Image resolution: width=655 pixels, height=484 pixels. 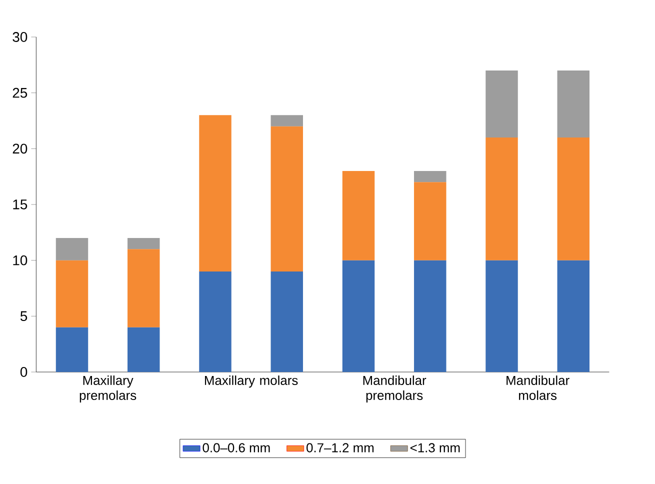 What do you see at coordinates (24, 316) in the screenshot?
I see `y-tick-label: 5` at bounding box center [24, 316].